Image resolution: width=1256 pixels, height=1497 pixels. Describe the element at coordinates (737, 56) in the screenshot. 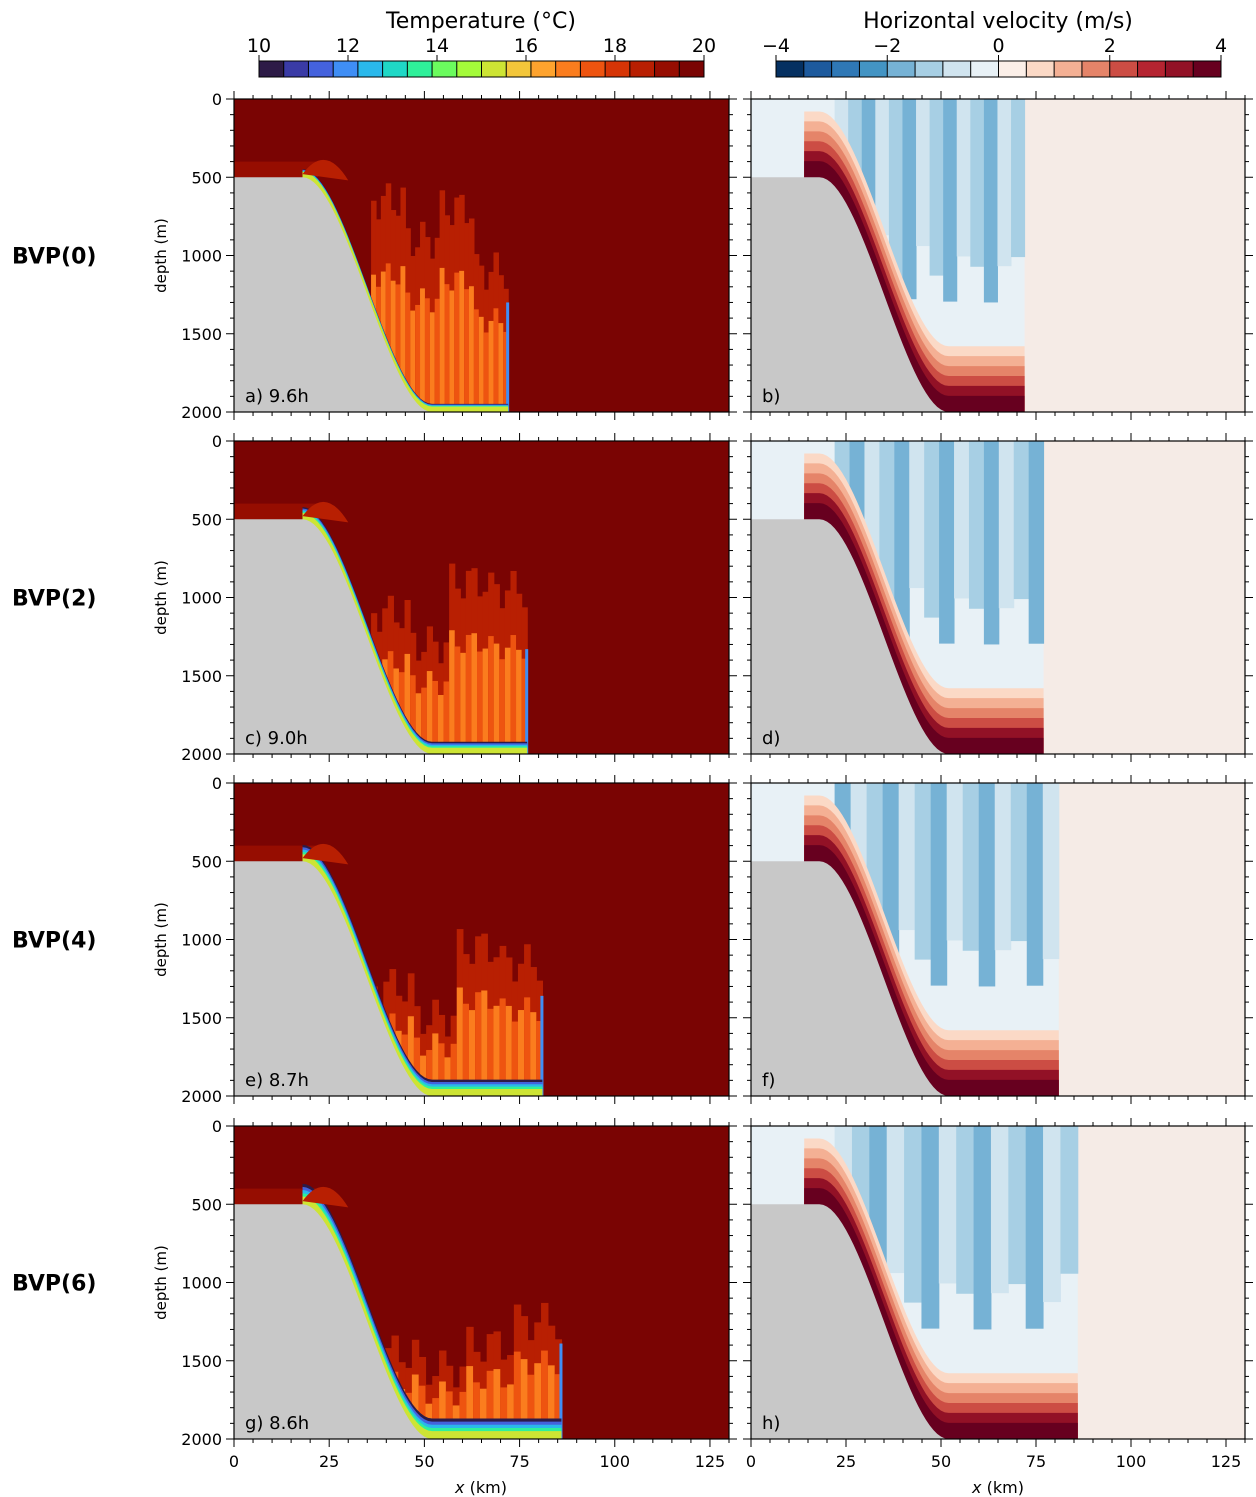

I see `colorbars: 10 12 14 16 18 20 −4 −2 0 2 4` at that location.